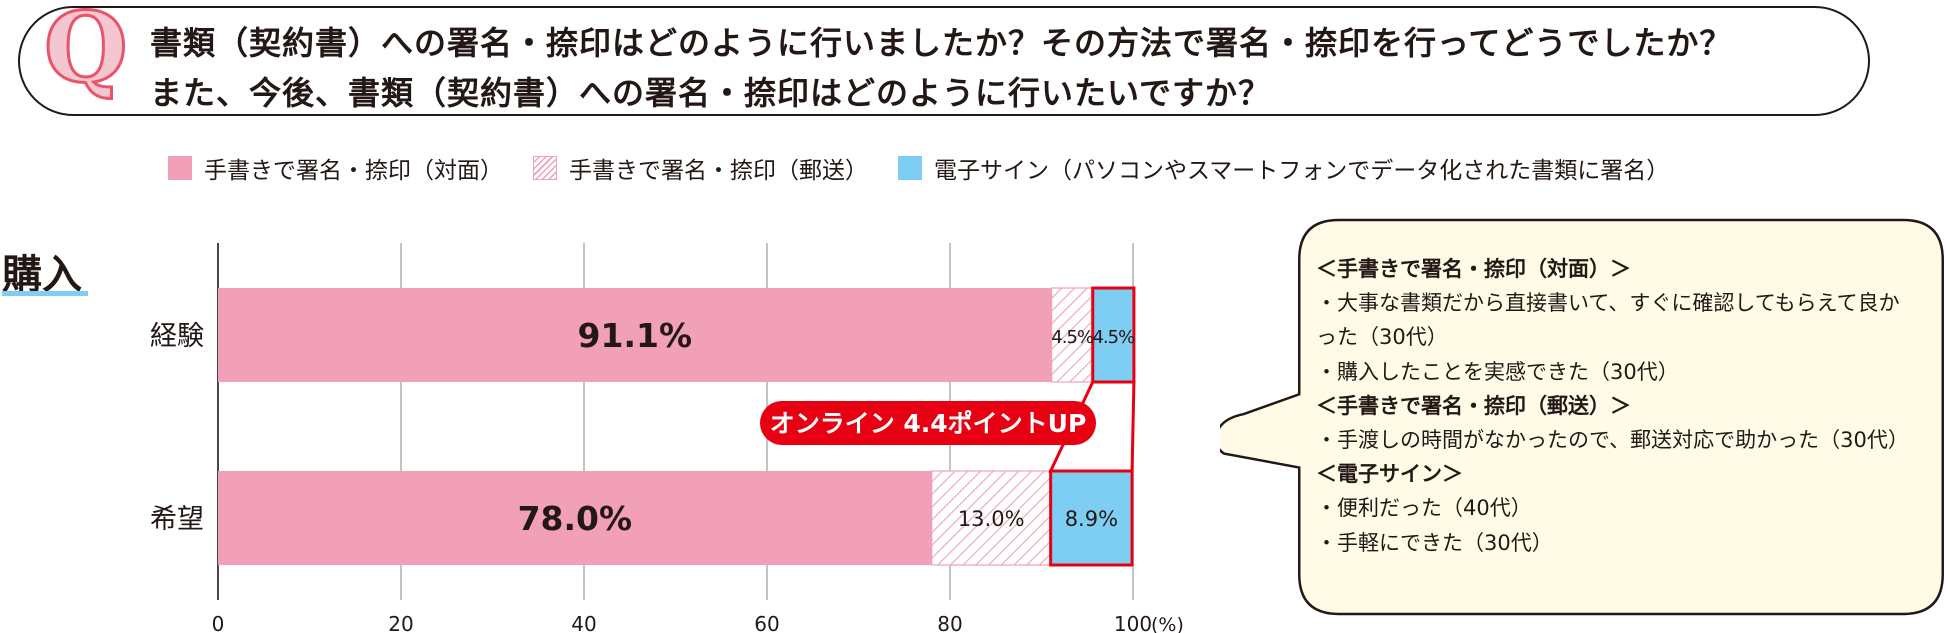 The image size is (1950, 633). What do you see at coordinates (400, 622) in the screenshot?
I see `x-tick-label: 20` at bounding box center [400, 622].